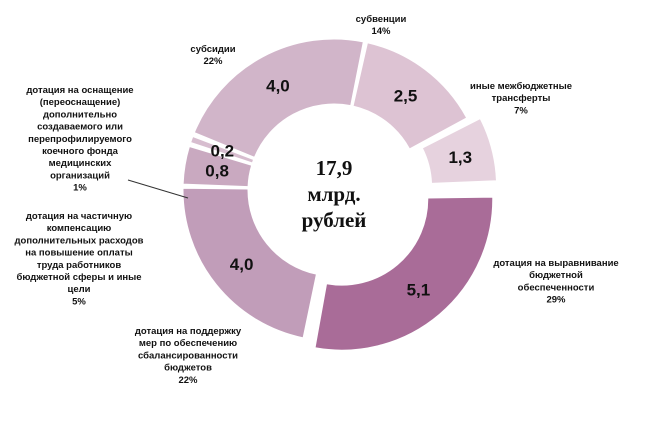 The image size is (651, 447). I want to click on value-label-subsidies: 4,0, so click(278, 86).